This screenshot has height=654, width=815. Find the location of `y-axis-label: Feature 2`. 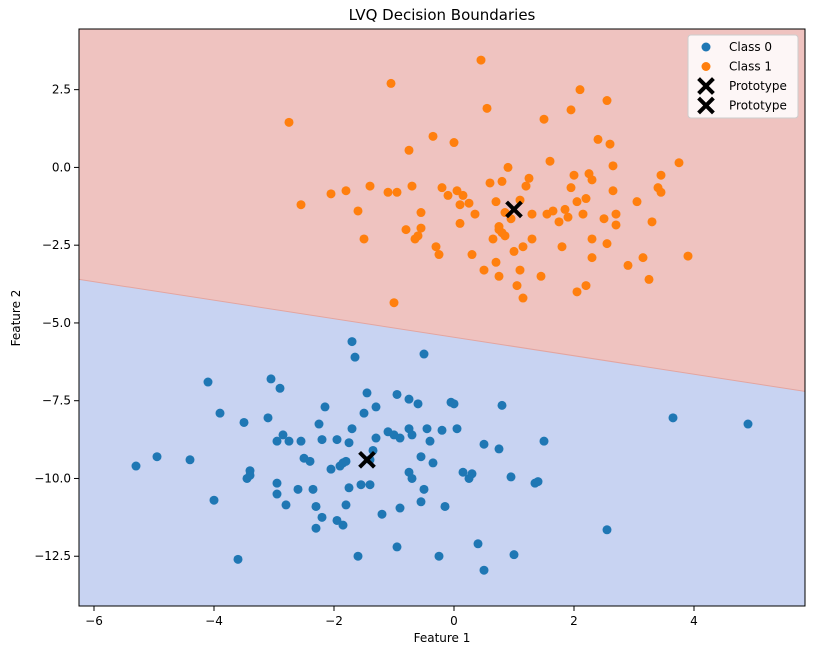

y-axis-label: Feature 2 is located at coordinates (16, 318).